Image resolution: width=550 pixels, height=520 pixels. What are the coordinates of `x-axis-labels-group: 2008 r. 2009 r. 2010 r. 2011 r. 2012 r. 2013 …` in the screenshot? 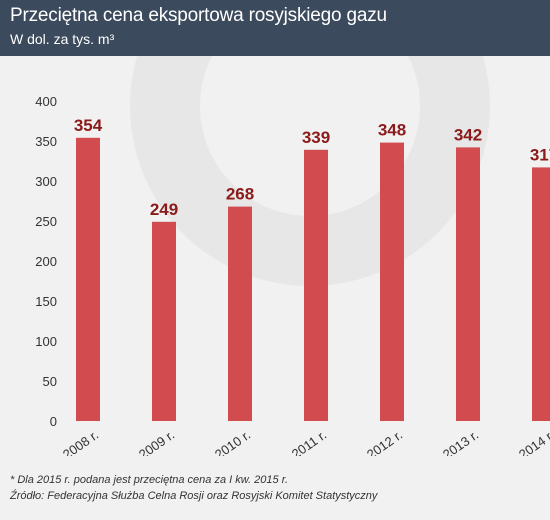 It's located at (305, 441).